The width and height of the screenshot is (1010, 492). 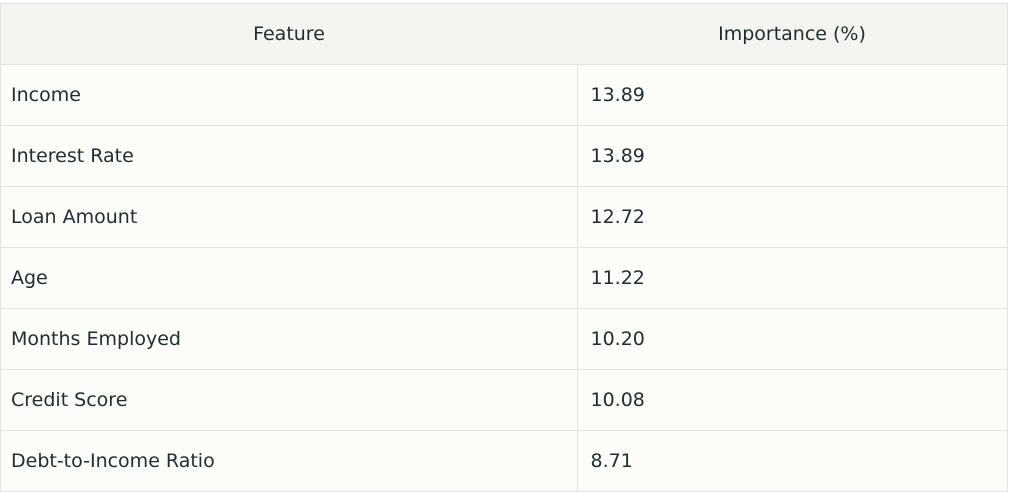 I want to click on table-row: Interest Rate 13.89, so click(x=504, y=156).